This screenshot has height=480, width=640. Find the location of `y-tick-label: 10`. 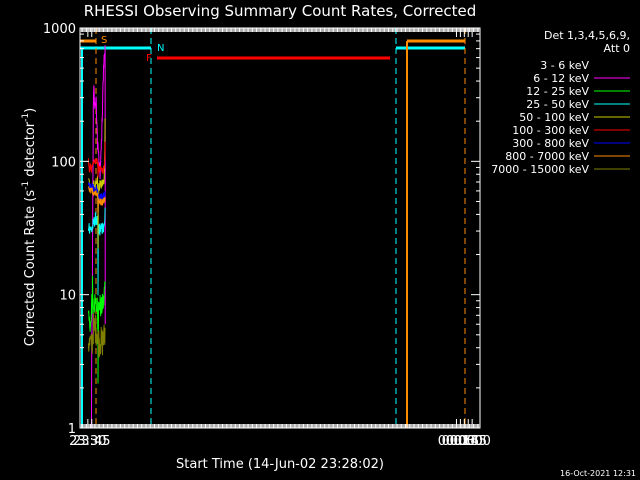

y-tick-label: 10 is located at coordinates (67, 296).